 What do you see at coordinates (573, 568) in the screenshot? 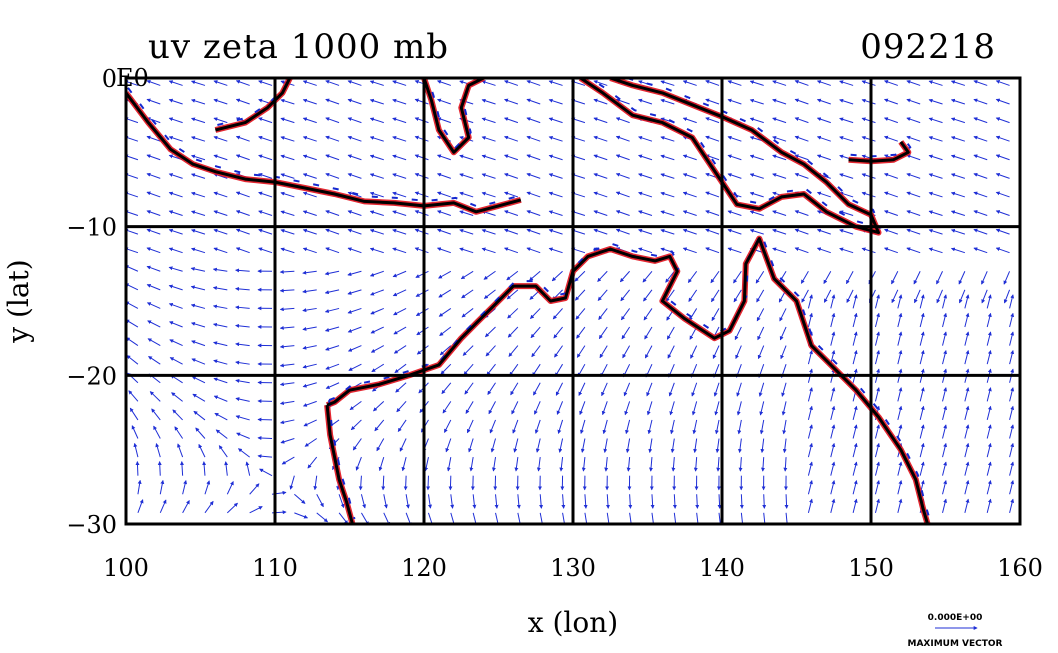
I see `x-axis: 100 110 120 130 140 150 160` at bounding box center [573, 568].